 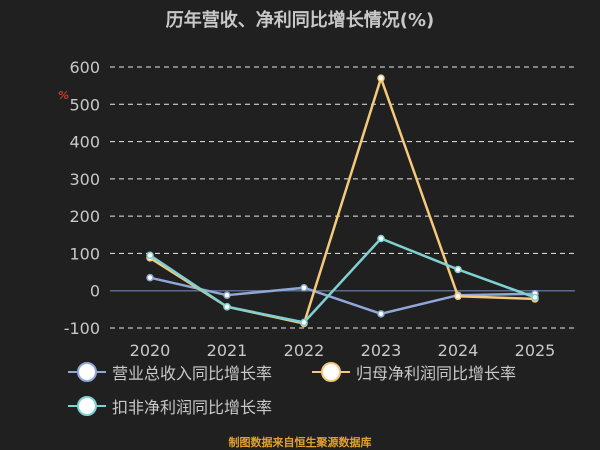 What do you see at coordinates (84, 104) in the screenshot?
I see `y-tick-label: 500` at bounding box center [84, 104].